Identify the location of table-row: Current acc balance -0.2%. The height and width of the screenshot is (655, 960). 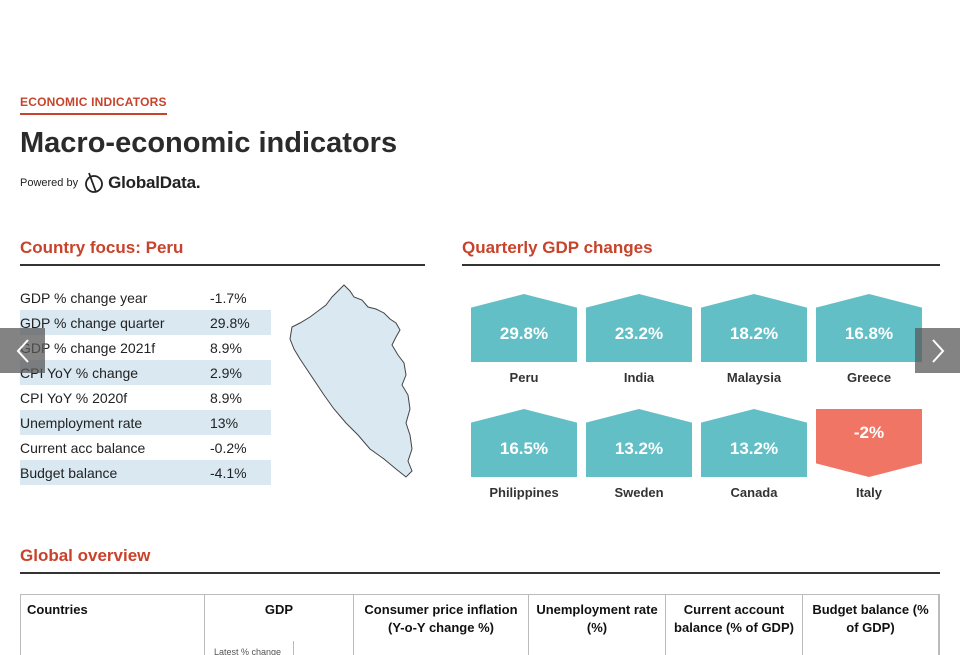
(145, 447).